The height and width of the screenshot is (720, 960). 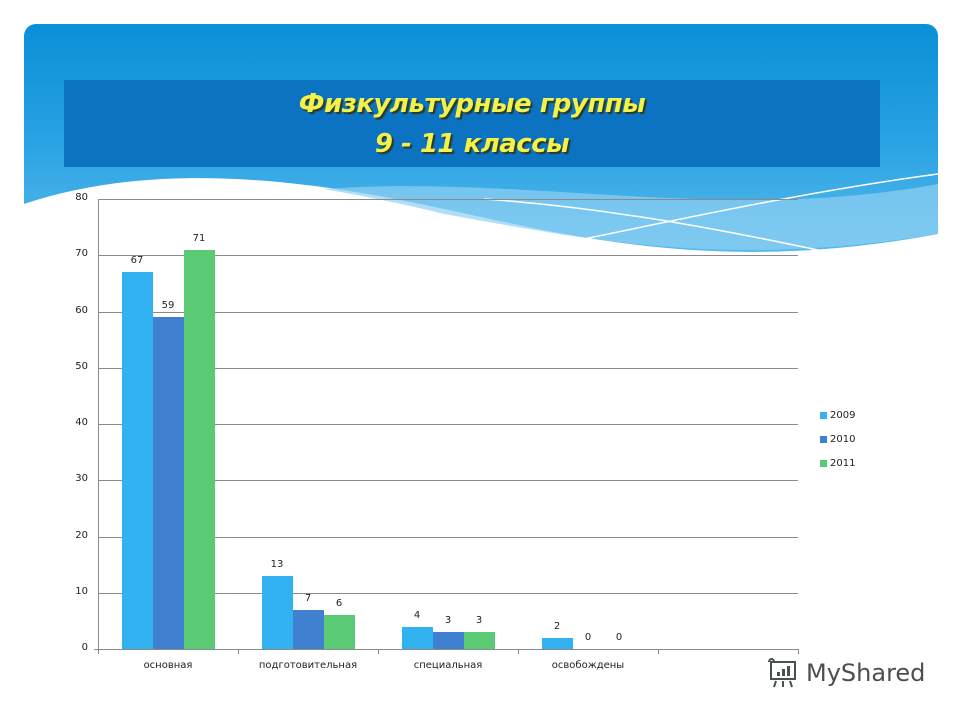 I want to click on y-tick-label: 80, so click(x=81, y=197).